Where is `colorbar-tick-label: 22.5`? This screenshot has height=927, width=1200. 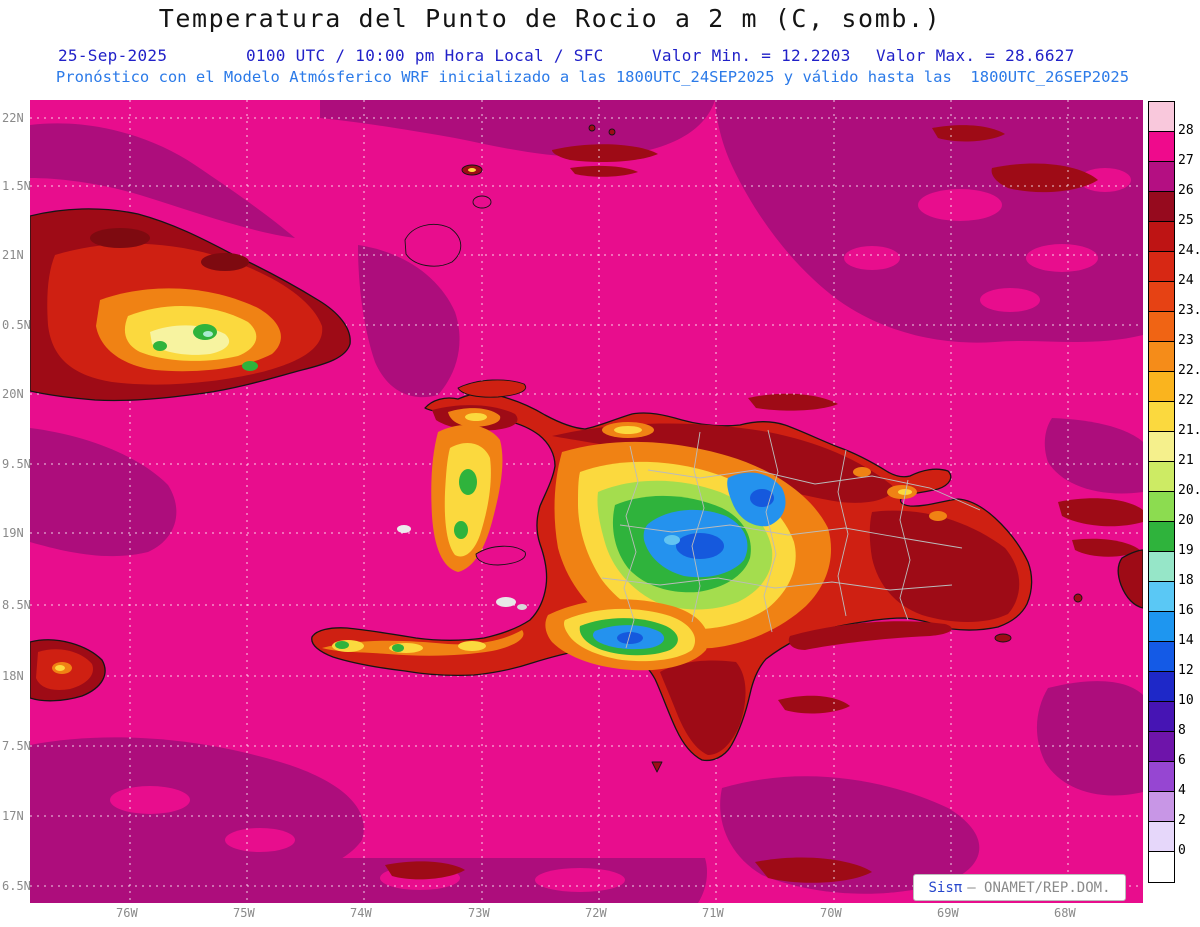
colorbar-tick-label: 22.5 is located at coordinates (1189, 370).